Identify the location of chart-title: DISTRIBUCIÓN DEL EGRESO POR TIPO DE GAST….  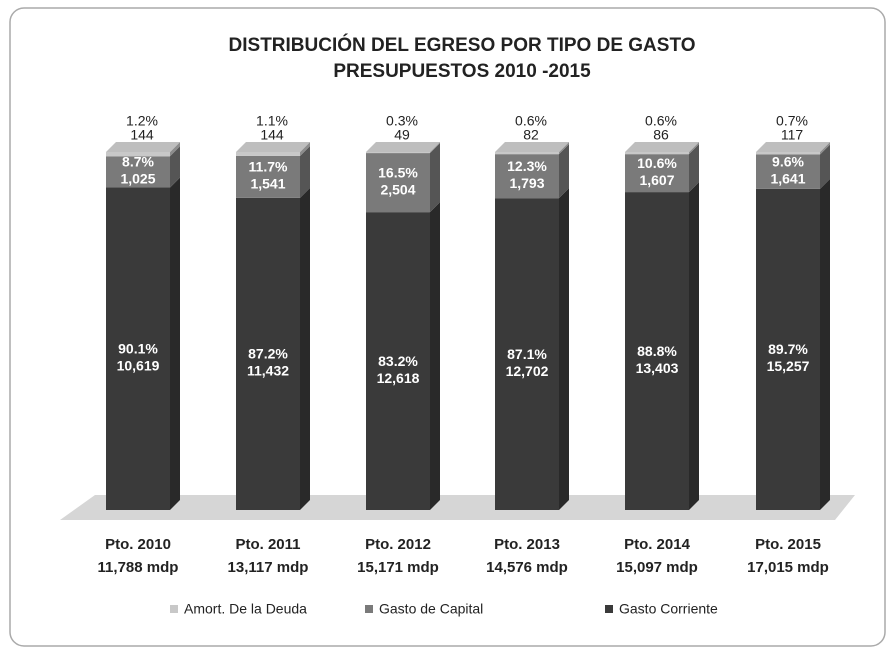
(462, 45).